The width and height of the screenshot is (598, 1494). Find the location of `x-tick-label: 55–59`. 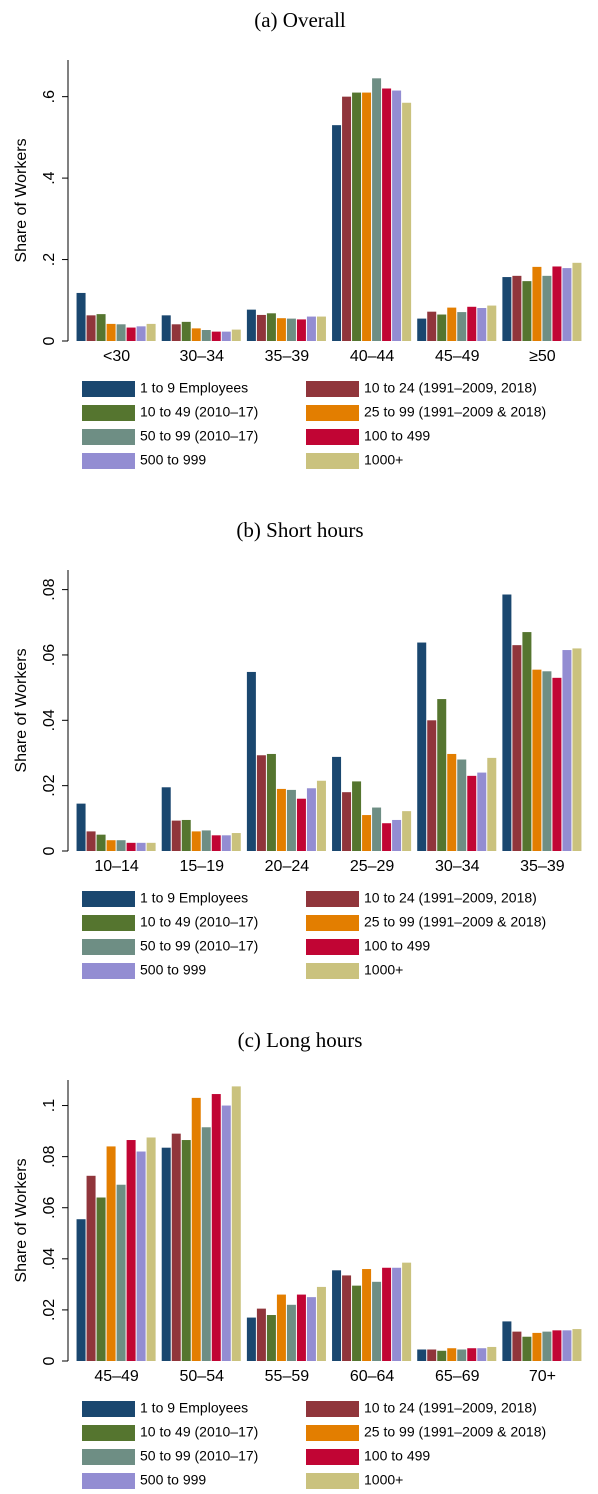

x-tick-label: 55–59 is located at coordinates (287, 1376).